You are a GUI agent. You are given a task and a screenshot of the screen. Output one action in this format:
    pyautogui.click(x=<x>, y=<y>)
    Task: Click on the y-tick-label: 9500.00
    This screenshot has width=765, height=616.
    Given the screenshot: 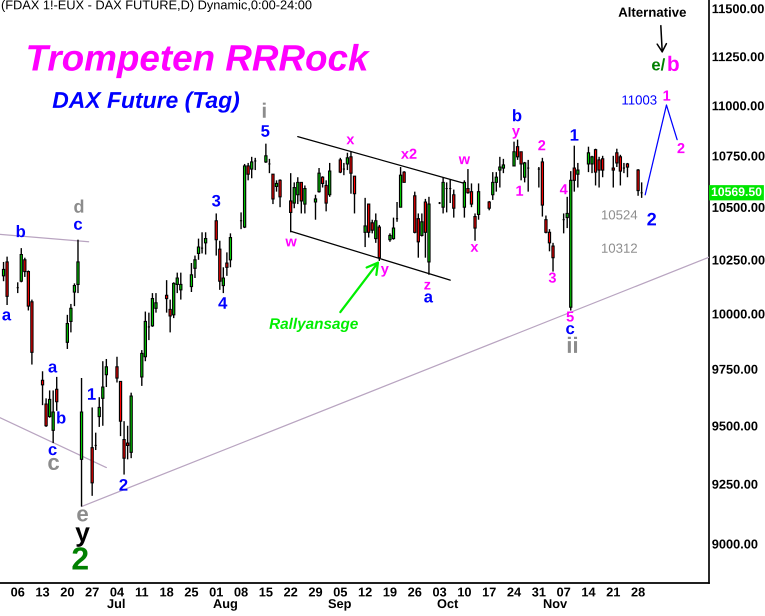 What is the action you would take?
    pyautogui.click(x=735, y=426)
    